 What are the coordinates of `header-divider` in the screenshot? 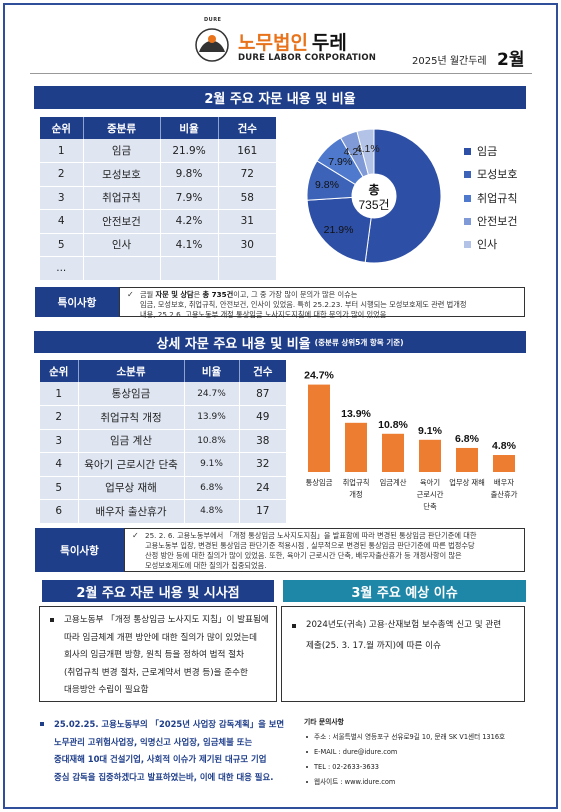 It's located at (281, 73).